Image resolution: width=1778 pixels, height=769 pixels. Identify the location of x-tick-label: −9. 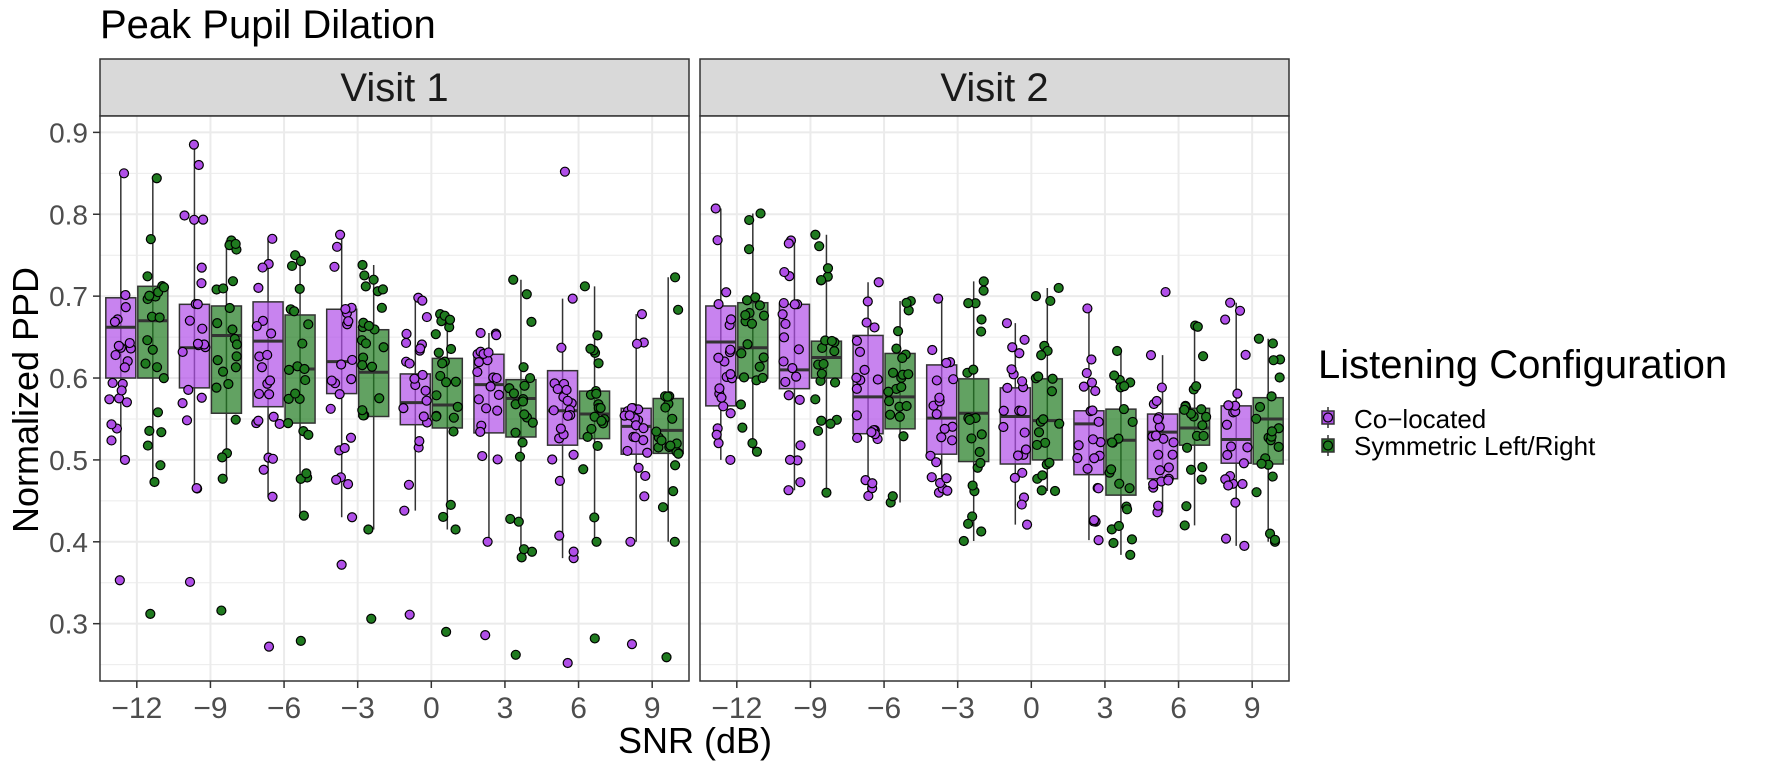
(810, 708).